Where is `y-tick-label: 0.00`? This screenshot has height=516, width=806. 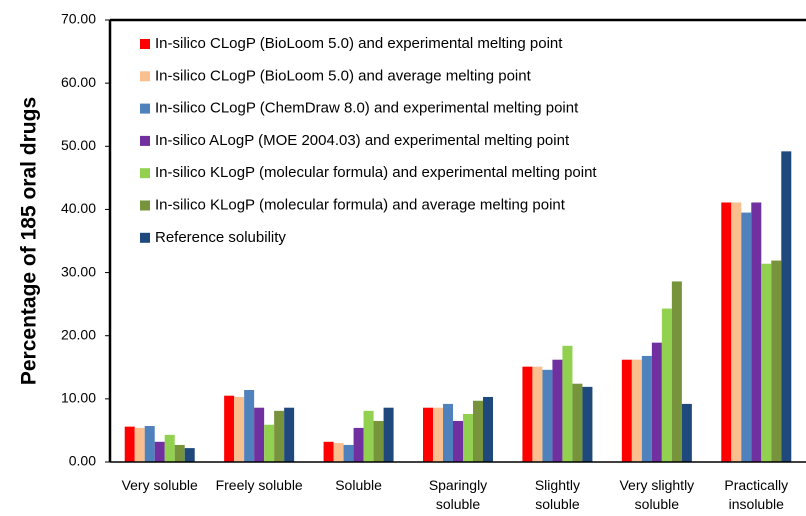 y-tick-label: 0.00 is located at coordinates (82, 461).